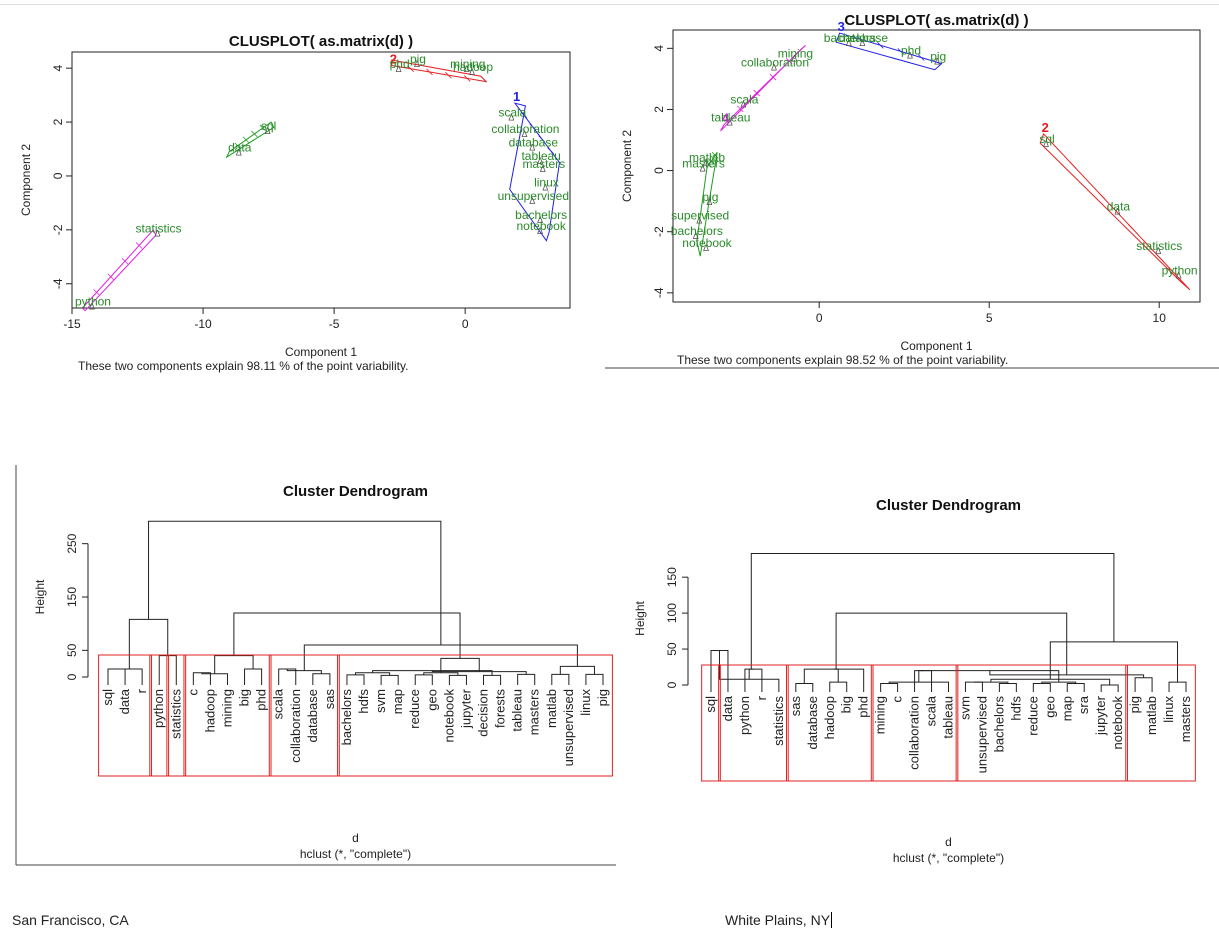 The image size is (1219, 938). Describe the element at coordinates (1032, 716) in the screenshot. I see `leaf-label: reduce` at that location.